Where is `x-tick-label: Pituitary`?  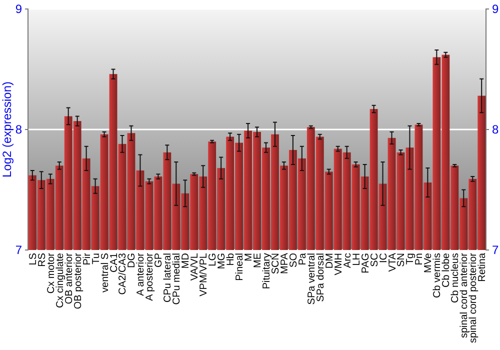
x-tick-label: Pituitary is located at coordinates (266, 271).